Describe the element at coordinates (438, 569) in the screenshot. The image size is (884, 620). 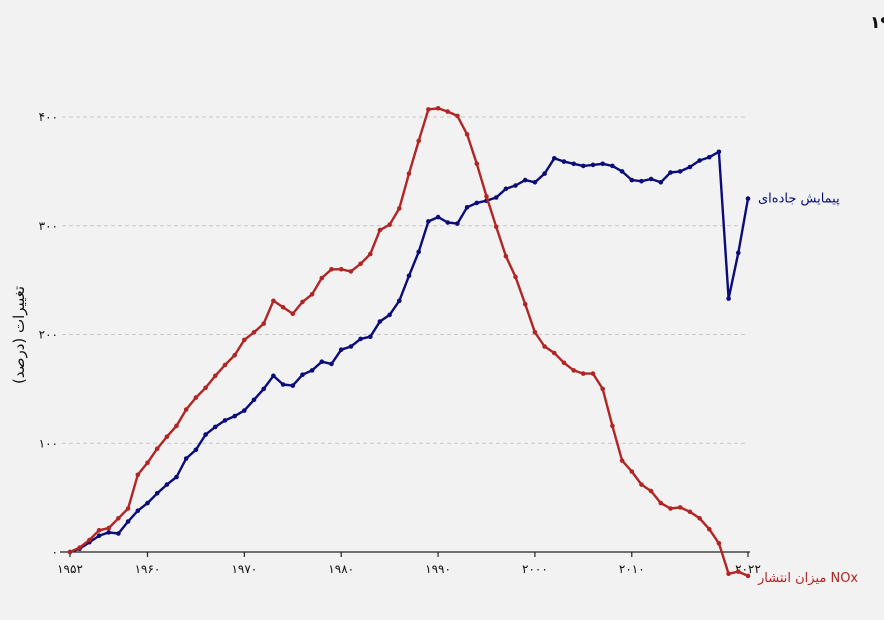
I see `x-tick-label: ۱۹۹۰` at that location.